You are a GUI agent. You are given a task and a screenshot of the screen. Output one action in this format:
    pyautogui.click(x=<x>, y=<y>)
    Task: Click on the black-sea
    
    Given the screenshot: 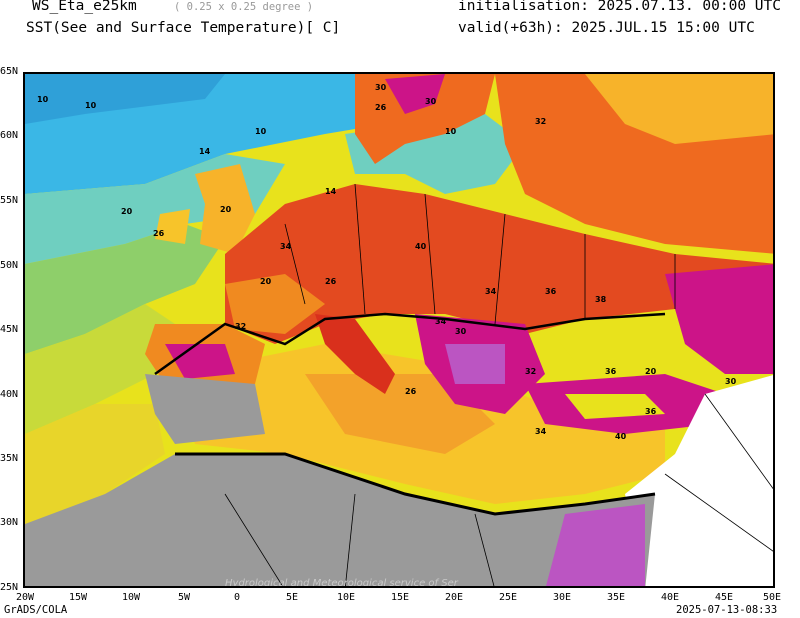 What is the action you would take?
    pyautogui.click(x=630, y=344)
    